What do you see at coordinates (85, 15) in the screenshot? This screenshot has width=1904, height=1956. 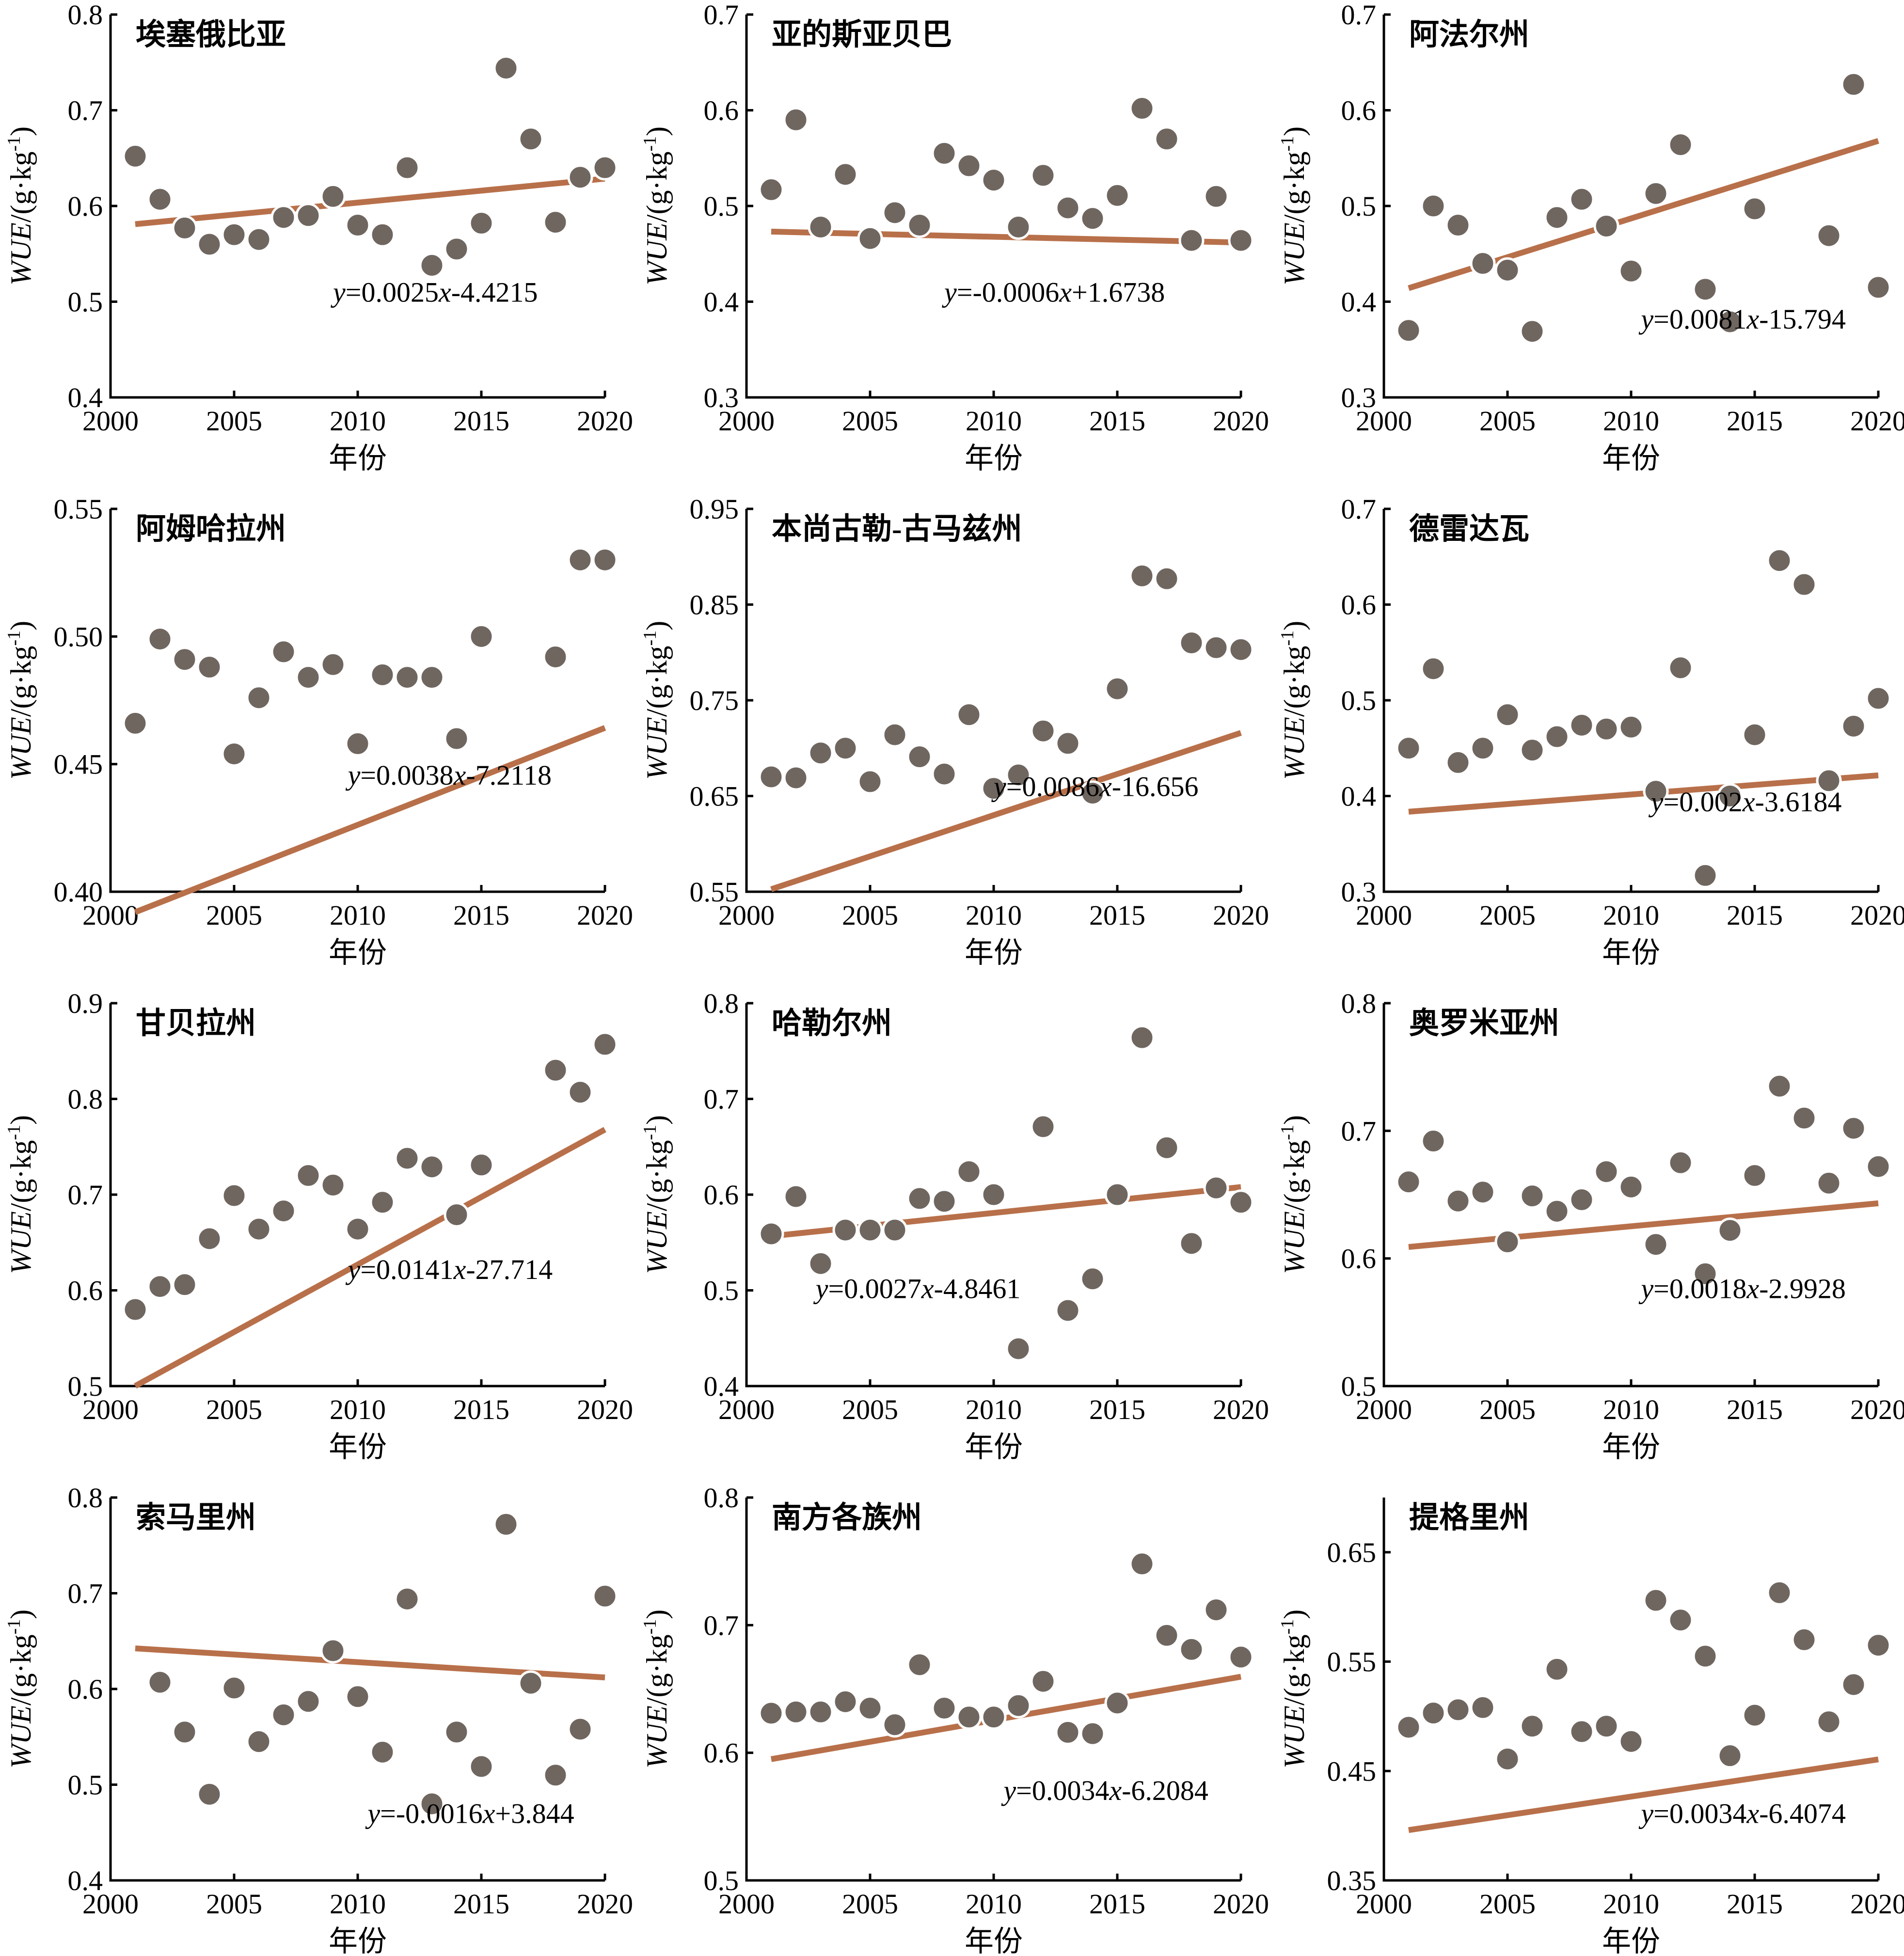 I see `y-tick-label: 0.8` at bounding box center [85, 15].